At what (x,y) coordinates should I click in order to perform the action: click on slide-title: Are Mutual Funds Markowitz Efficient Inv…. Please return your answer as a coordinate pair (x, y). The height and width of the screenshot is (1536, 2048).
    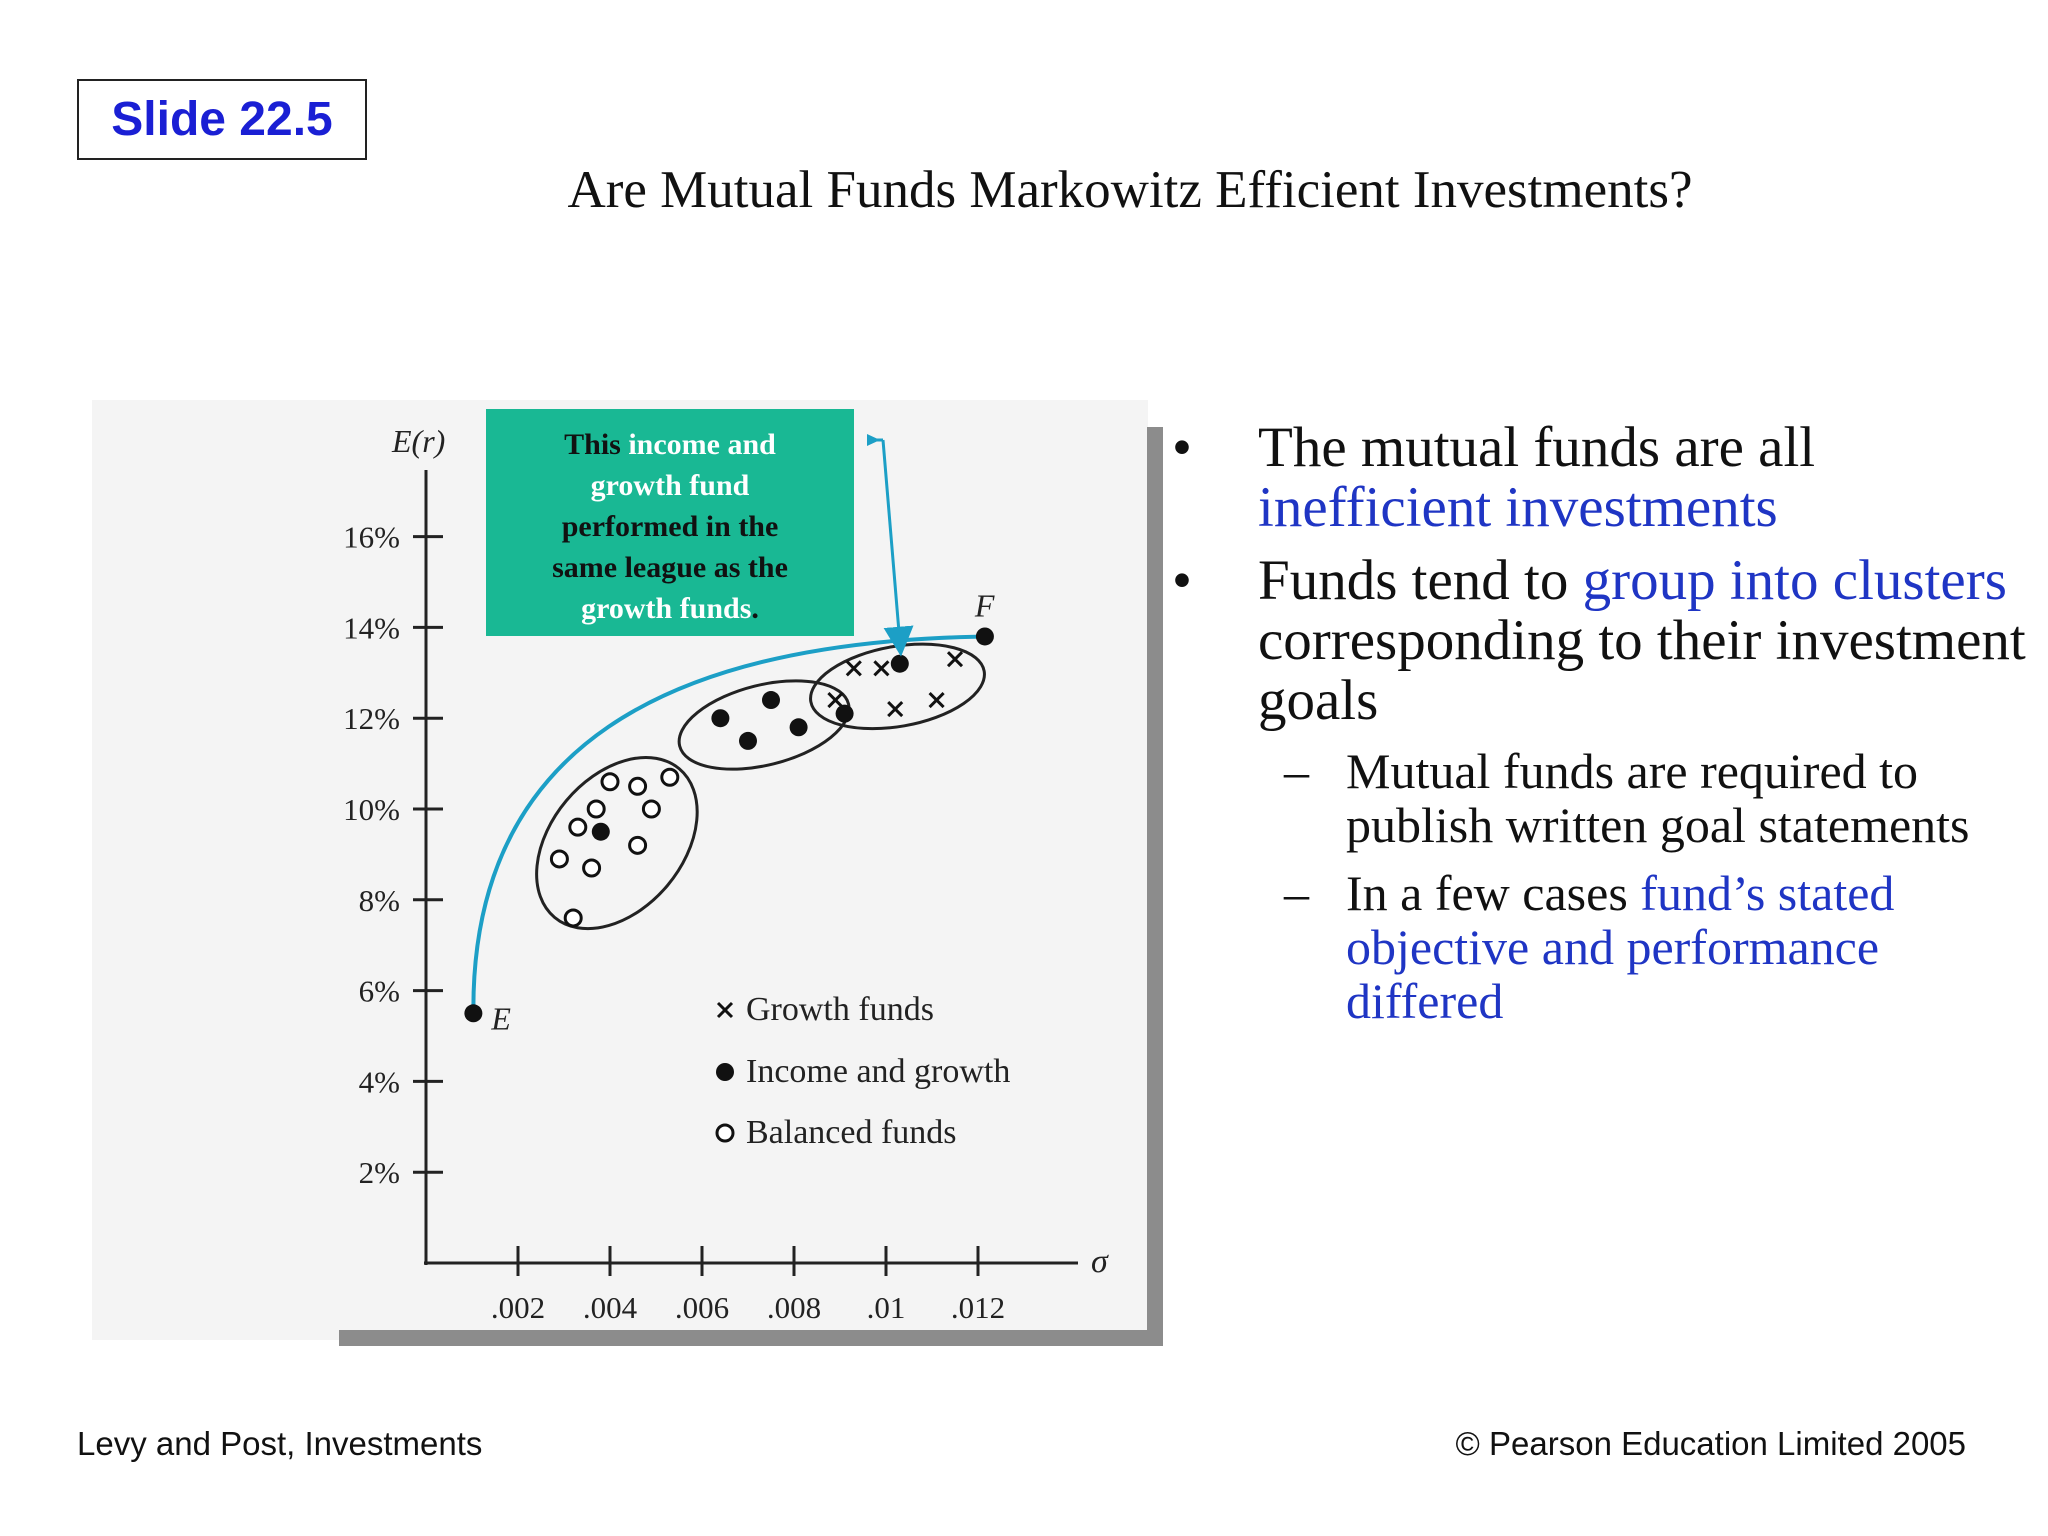
    Looking at the image, I should click on (1130, 190).